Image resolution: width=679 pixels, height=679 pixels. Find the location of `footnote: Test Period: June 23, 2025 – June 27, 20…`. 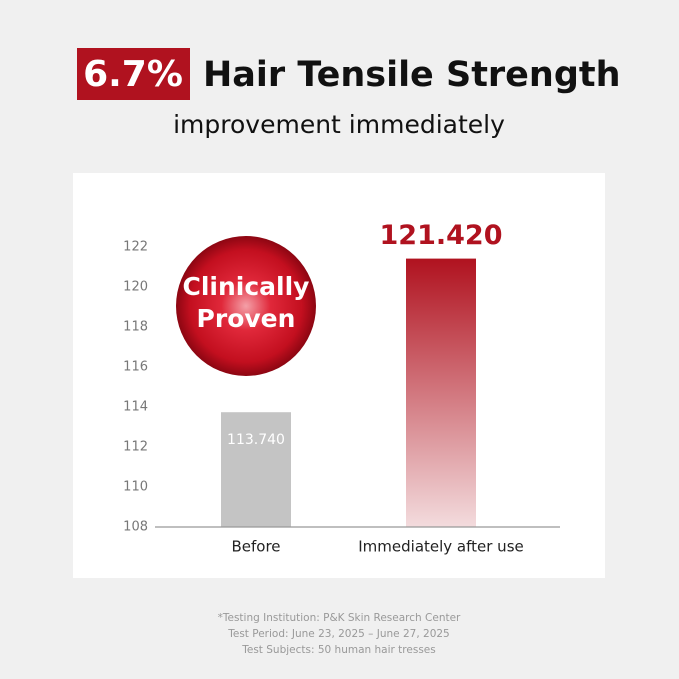

footnote: Test Period: June 23, 2025 – June 27, 20… is located at coordinates (338, 634).